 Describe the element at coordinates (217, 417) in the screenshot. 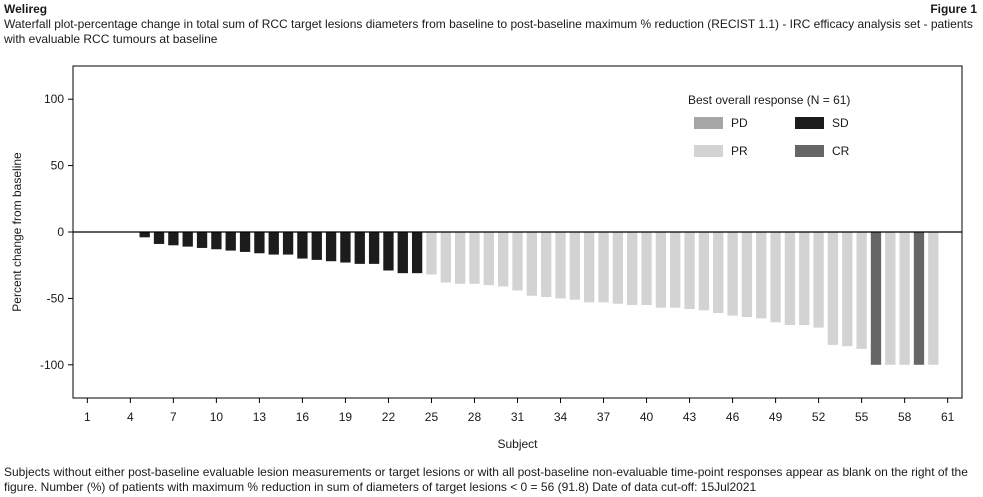

I see `x-tick-label: 10` at that location.